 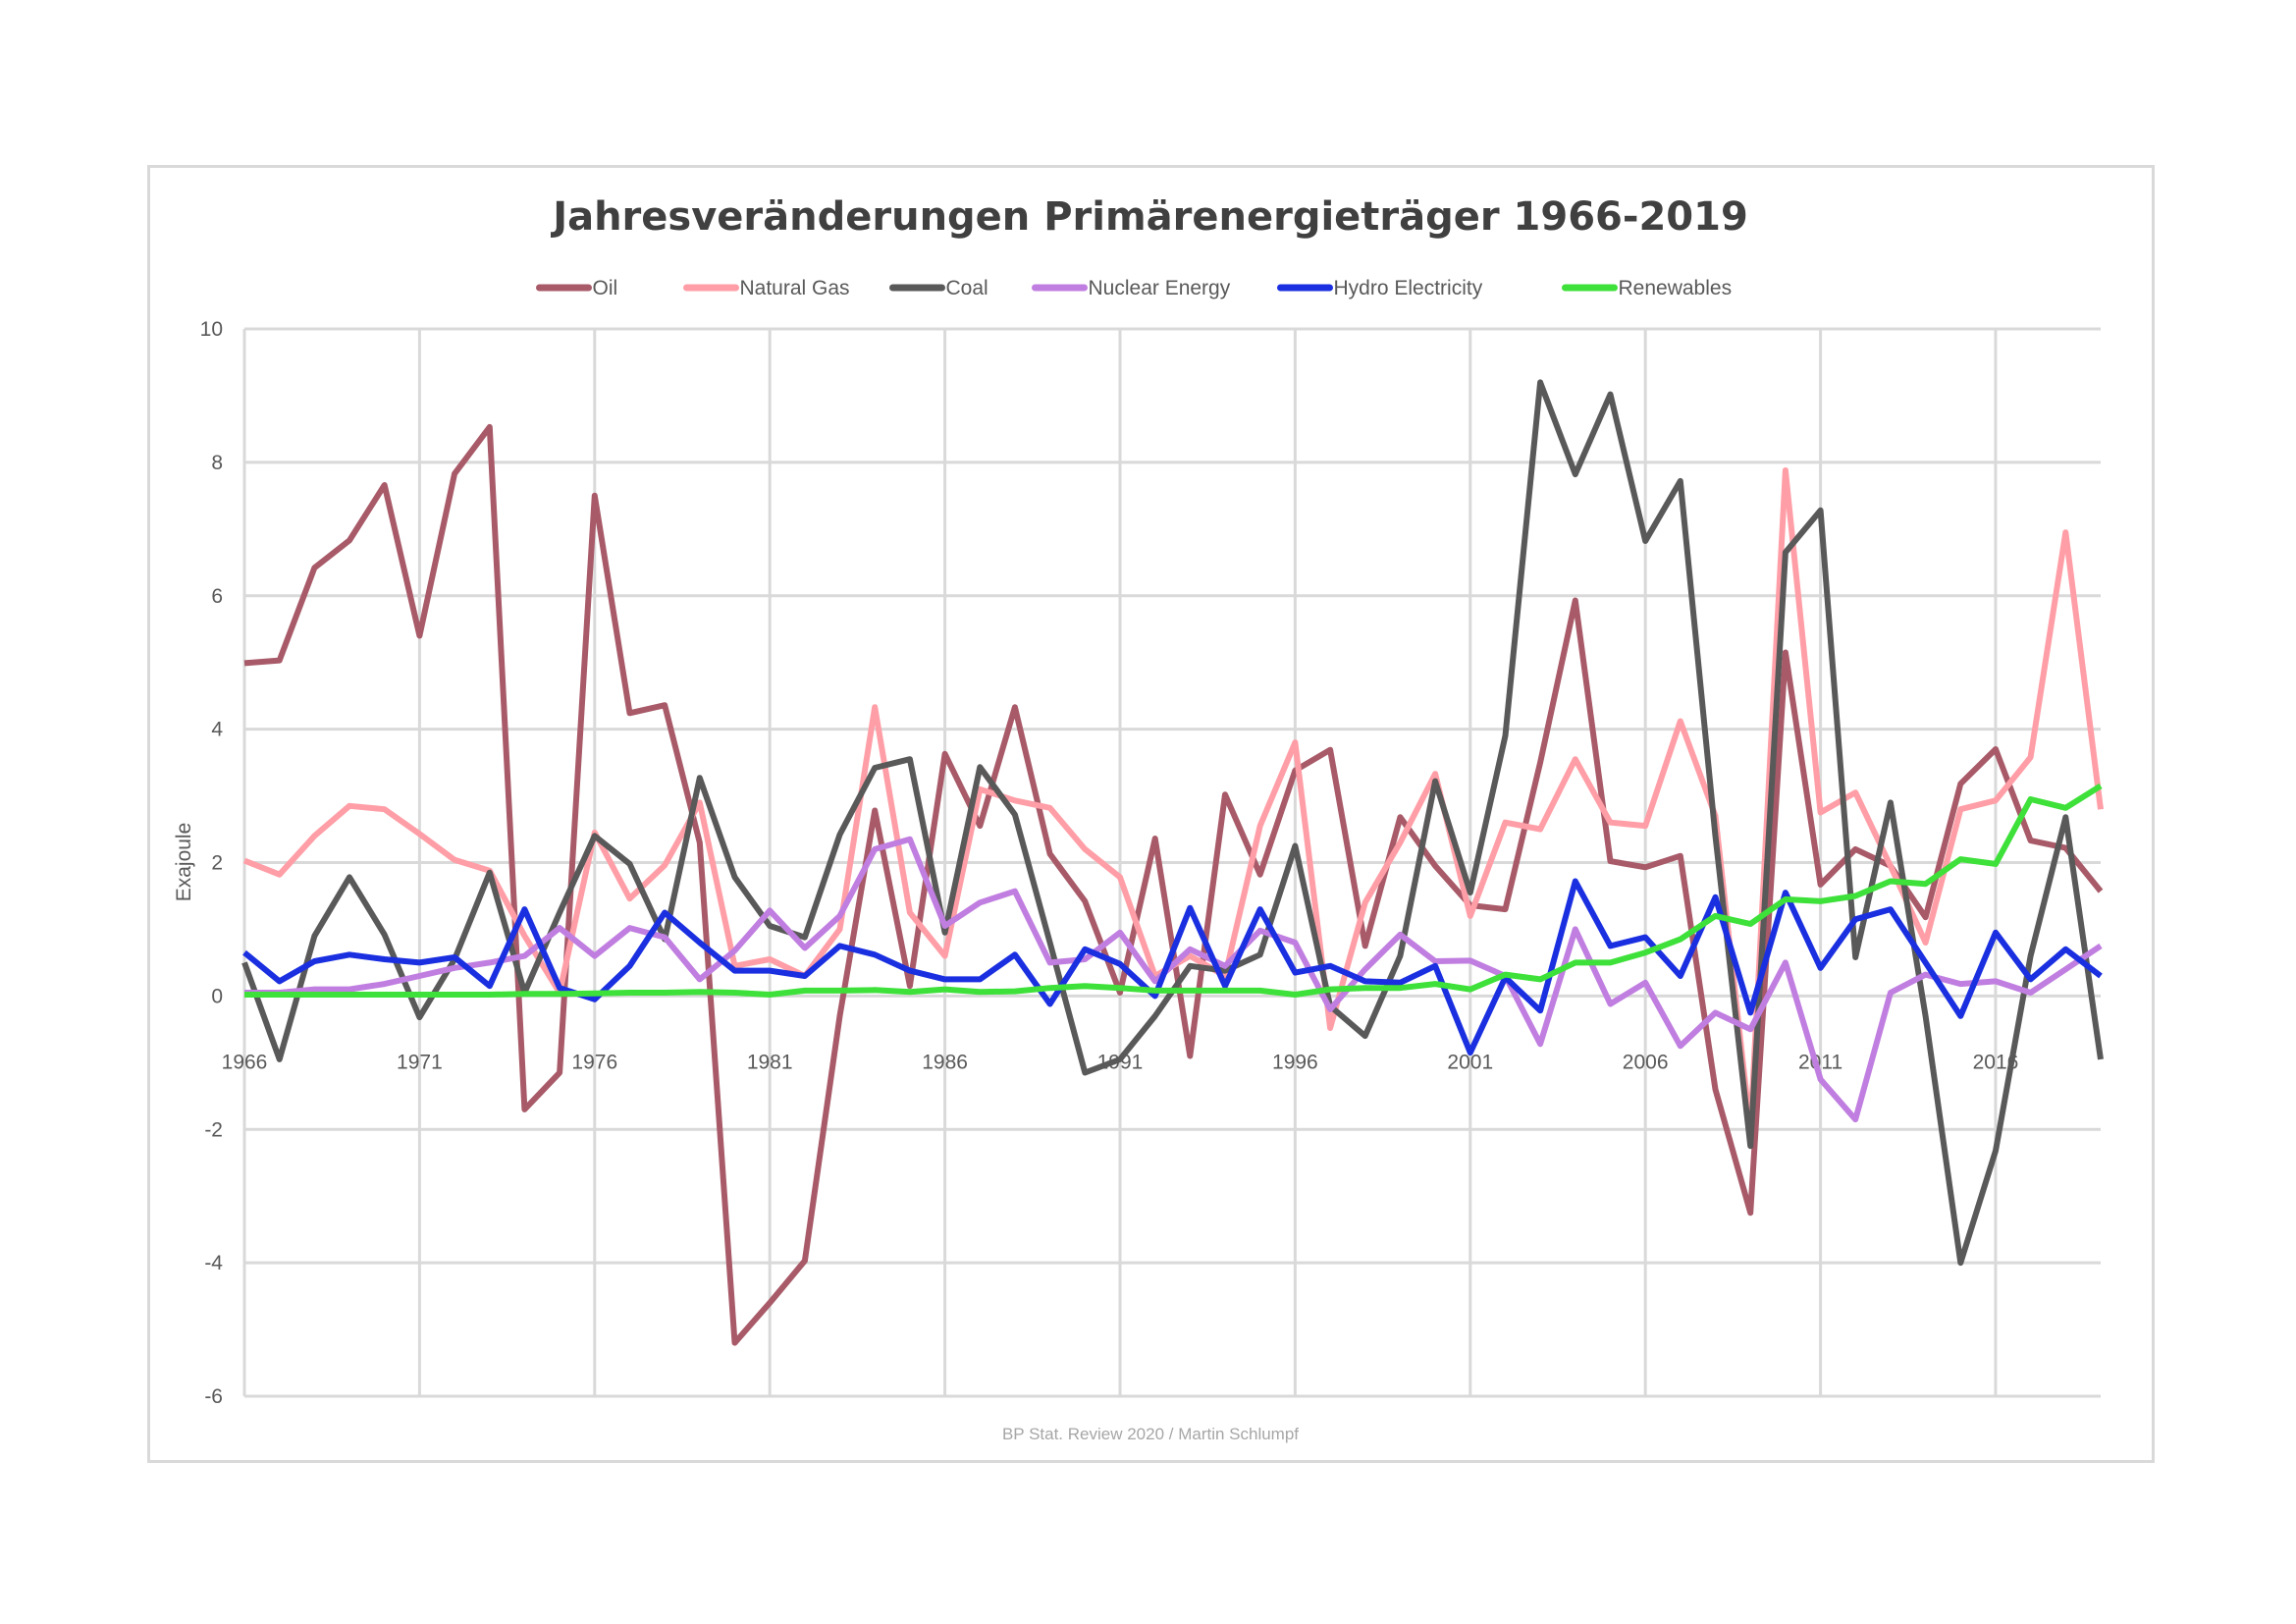 I want to click on legend-item: Hydro Electricity, so click(x=1380, y=288).